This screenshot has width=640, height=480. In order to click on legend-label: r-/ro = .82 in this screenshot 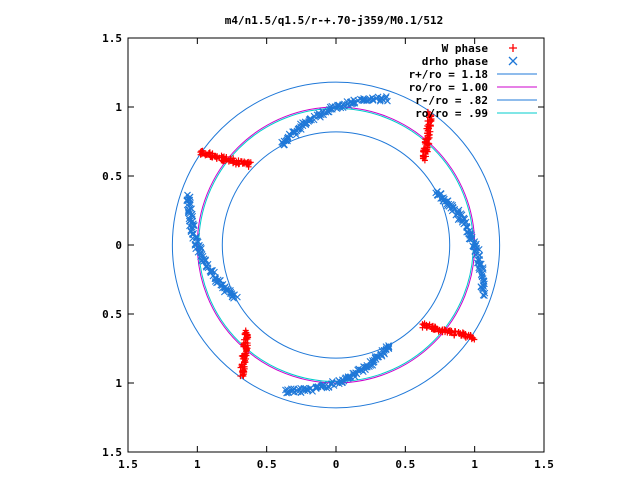, I will do `click(451, 100)`.